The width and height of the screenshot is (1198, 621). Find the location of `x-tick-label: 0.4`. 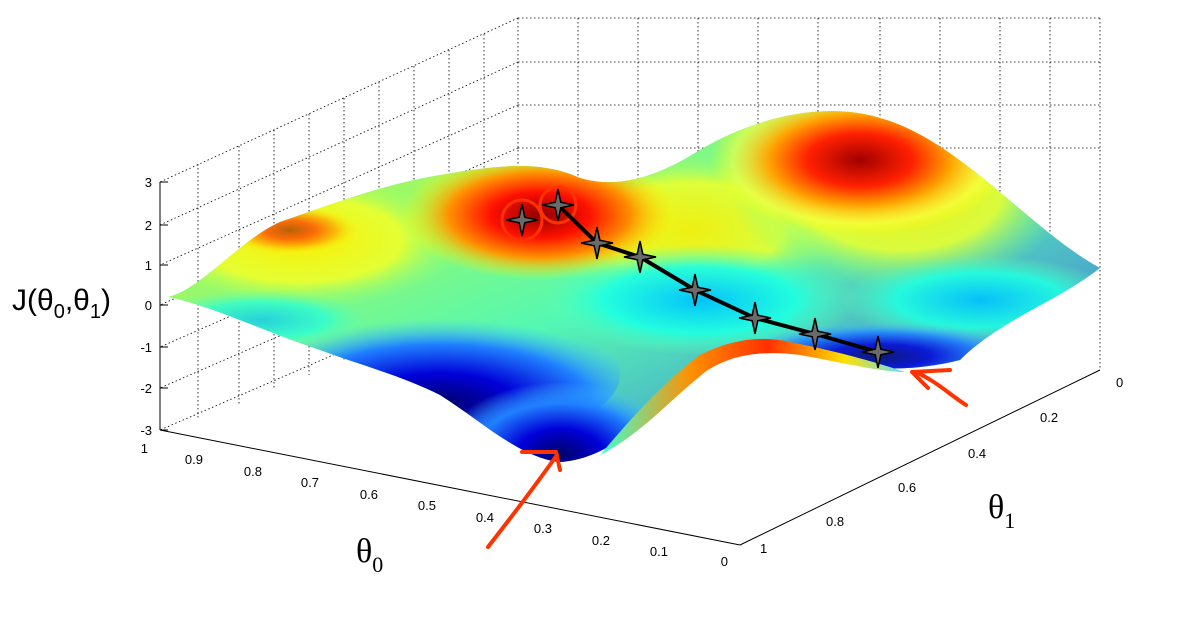

x-tick-label: 0.4 is located at coordinates (485, 517).